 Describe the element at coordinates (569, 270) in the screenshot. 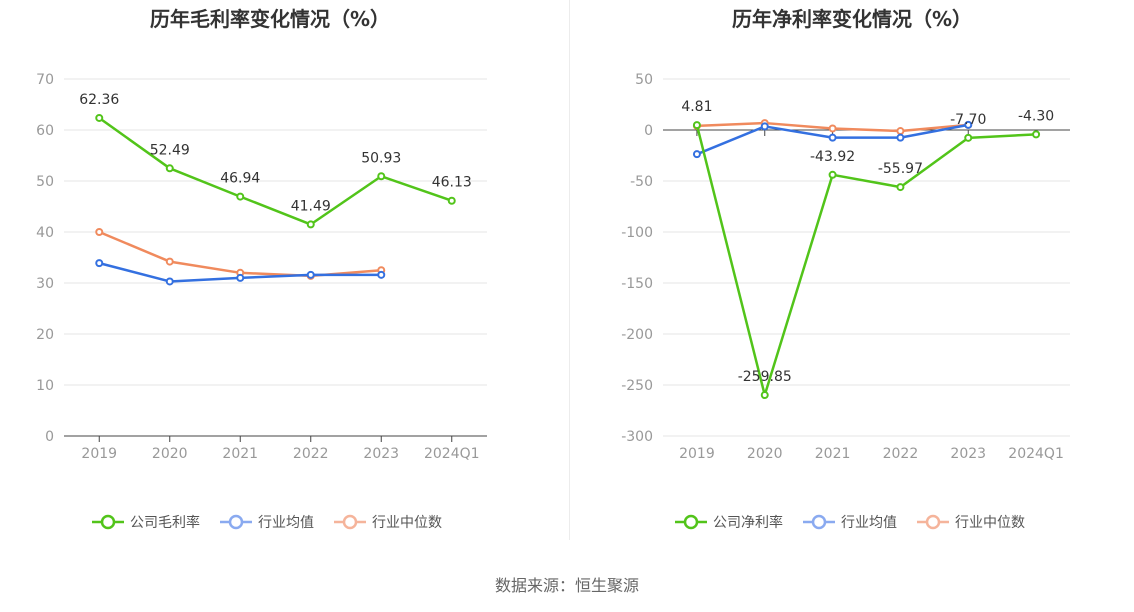

I see `panel-divider` at that location.